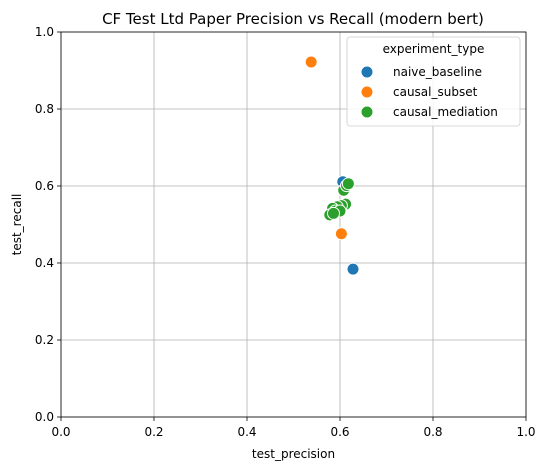  What do you see at coordinates (434, 49) in the screenshot?
I see `legend-title: experiment_type` at bounding box center [434, 49].